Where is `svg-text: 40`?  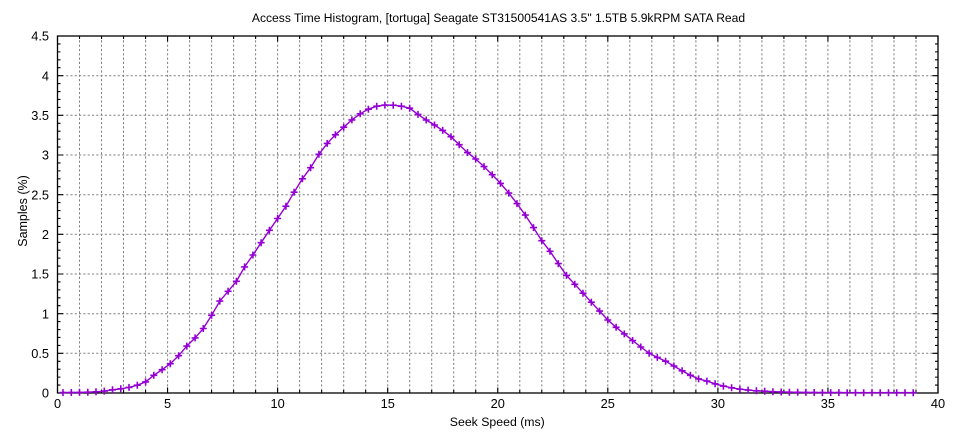
svg-text: 40 is located at coordinates (938, 403).